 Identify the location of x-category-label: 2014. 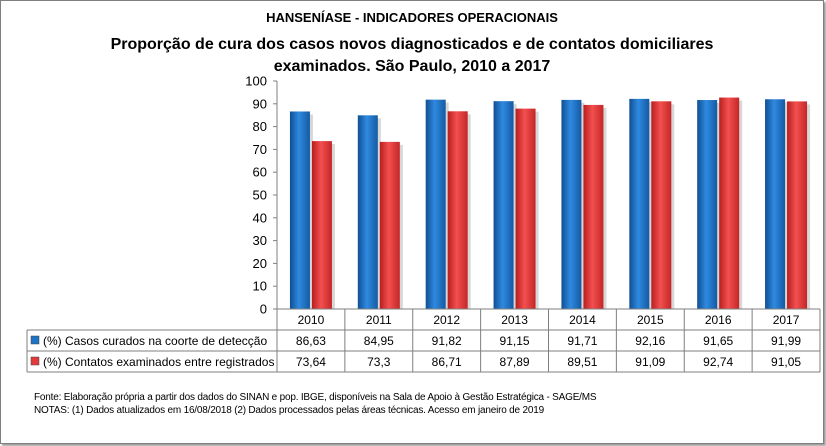
(582, 320).